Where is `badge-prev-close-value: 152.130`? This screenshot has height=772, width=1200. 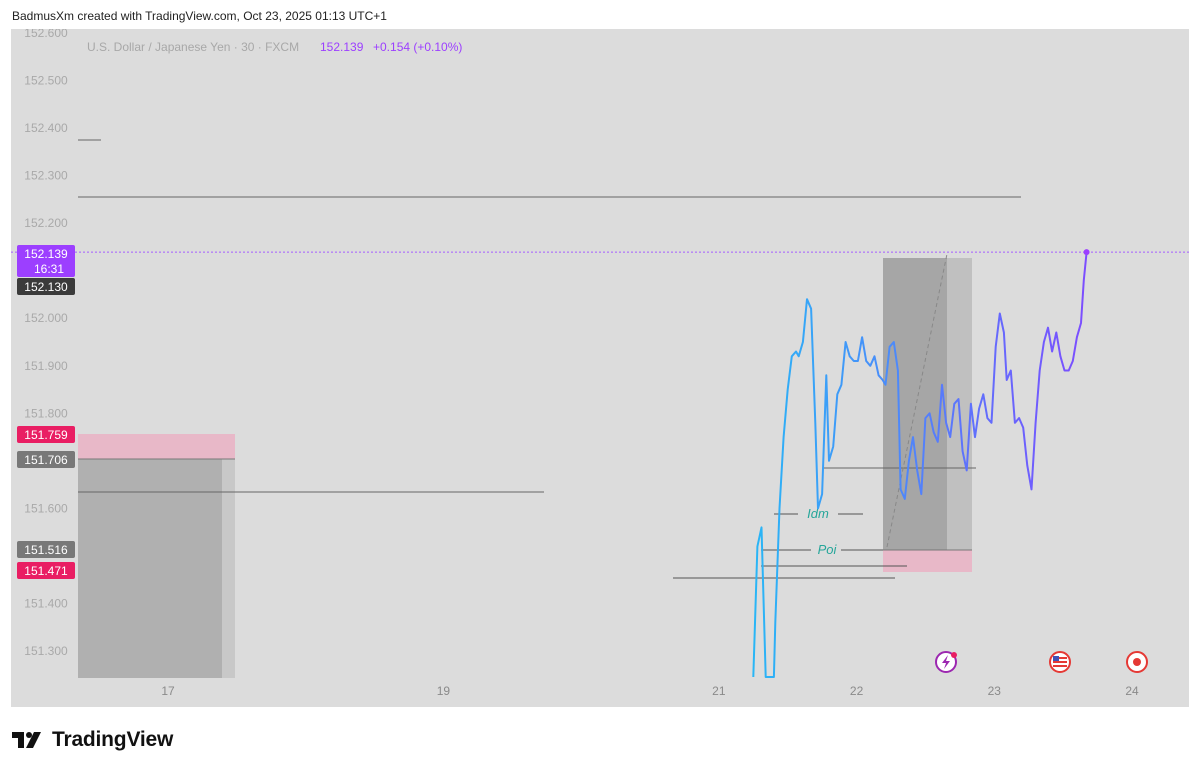
badge-prev-close-value: 152.130 is located at coordinates (46, 287).